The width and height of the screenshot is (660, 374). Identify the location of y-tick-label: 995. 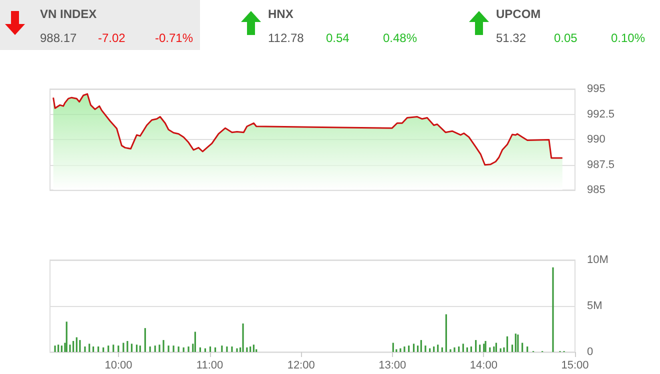
(596, 89).